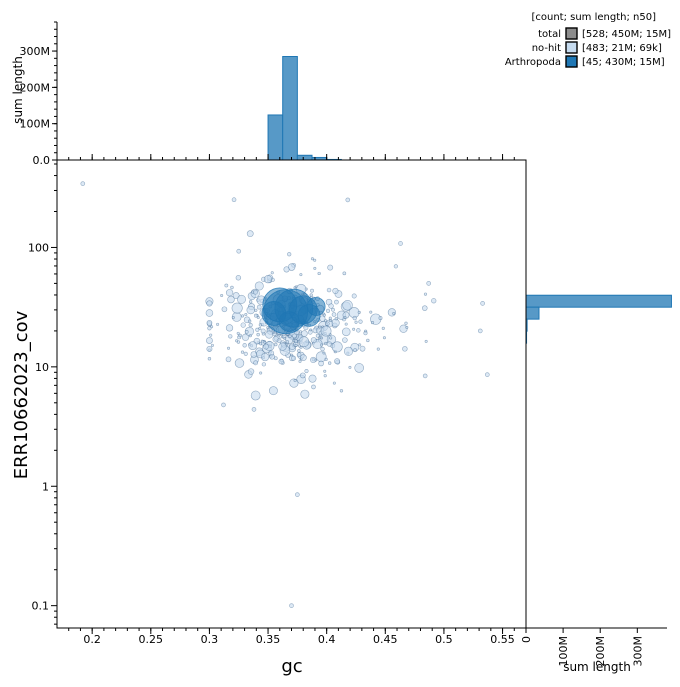 This screenshot has width=680, height=687. Describe the element at coordinates (45, 486) in the screenshot. I see `y-tick-label: 1` at that location.